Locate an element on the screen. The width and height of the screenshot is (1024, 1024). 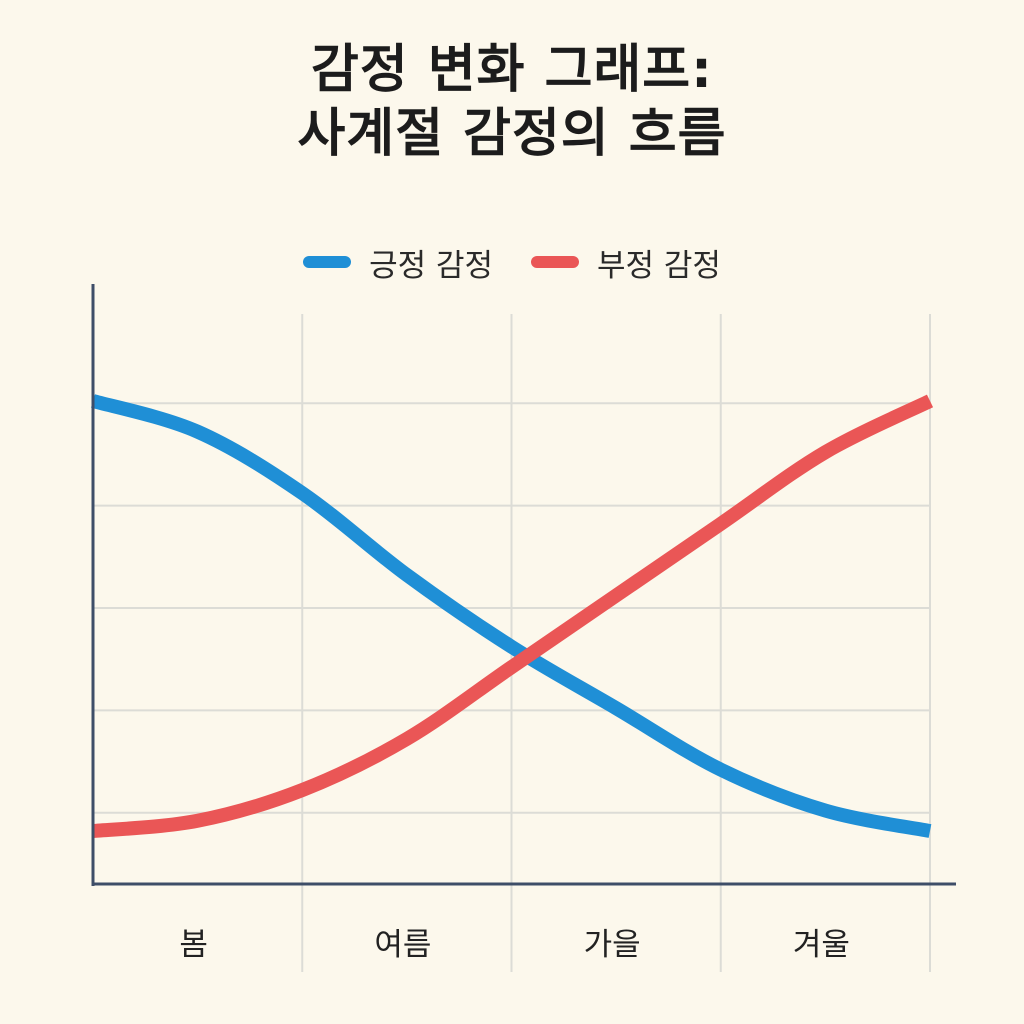
chart-title-line-2: 사계절 감정의 흐름 is located at coordinates (512, 134).